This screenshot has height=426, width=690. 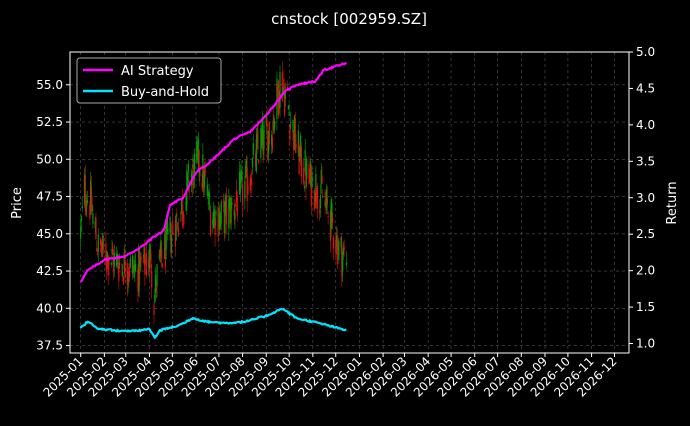 I want to click on y-axis-label-price: Price, so click(x=17, y=203).